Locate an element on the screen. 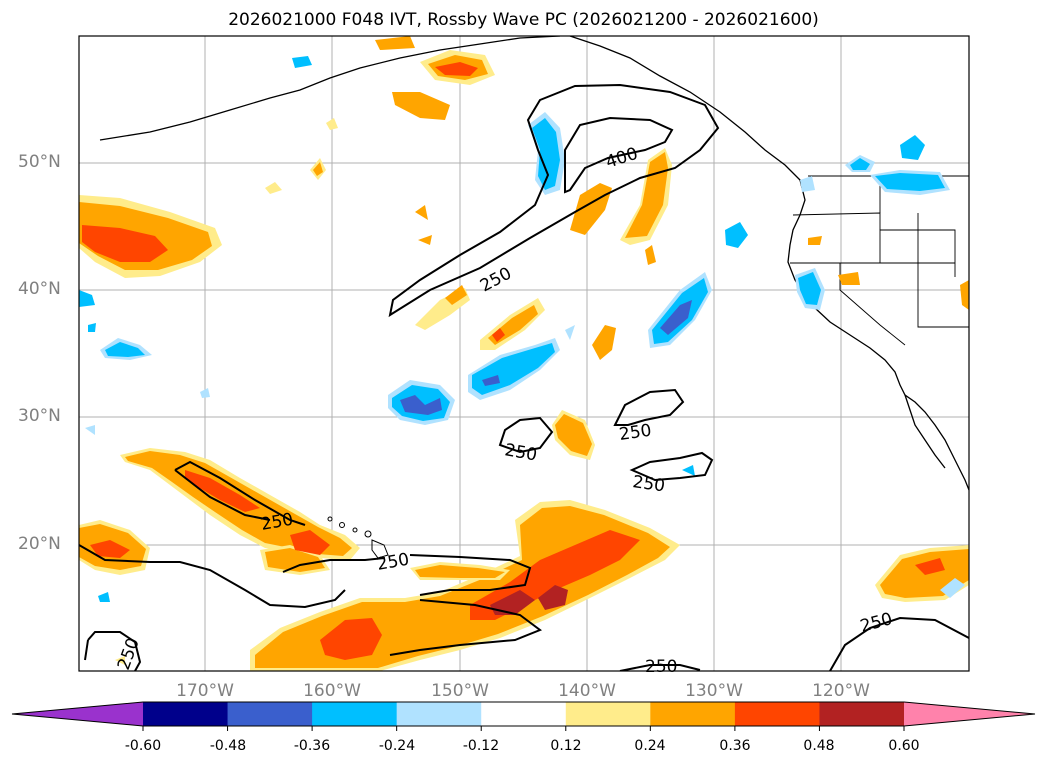 The image size is (1047, 765). lat-tick-label: 50°N is located at coordinates (39, 162).